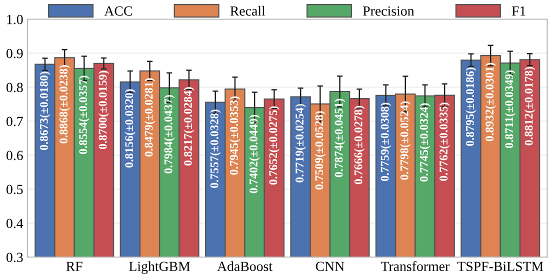 The width and height of the screenshot is (550, 275). What do you see at coordinates (530, 106) in the screenshot?
I see `data-label: 0.8812(±0.0178)` at bounding box center [530, 106].